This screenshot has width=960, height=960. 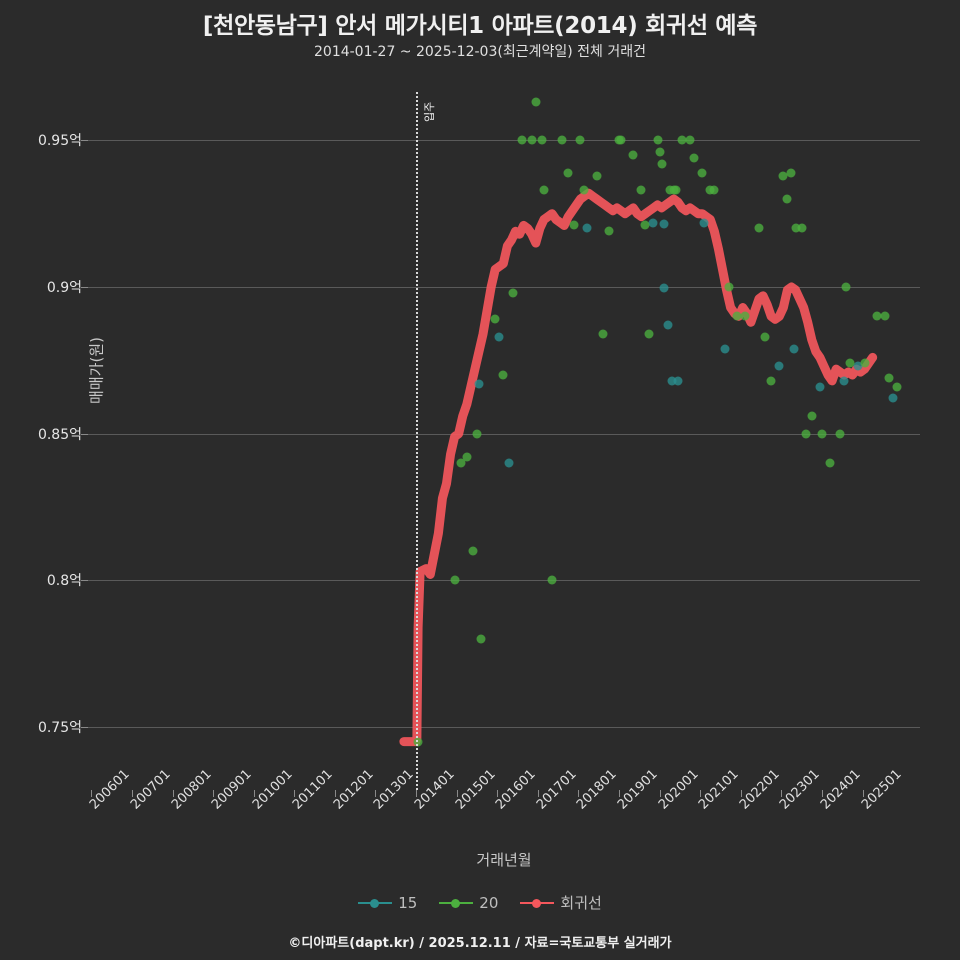 I want to click on chart-legend: 15 20 회귀선, so click(x=480, y=902).